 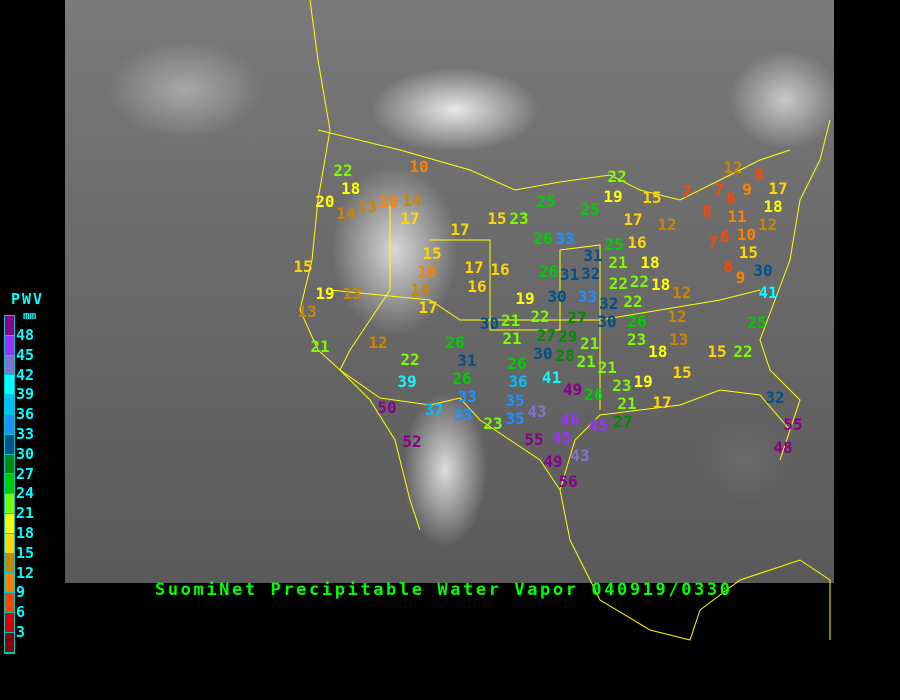 I want to click on legend-label: 9, so click(x=21, y=592).